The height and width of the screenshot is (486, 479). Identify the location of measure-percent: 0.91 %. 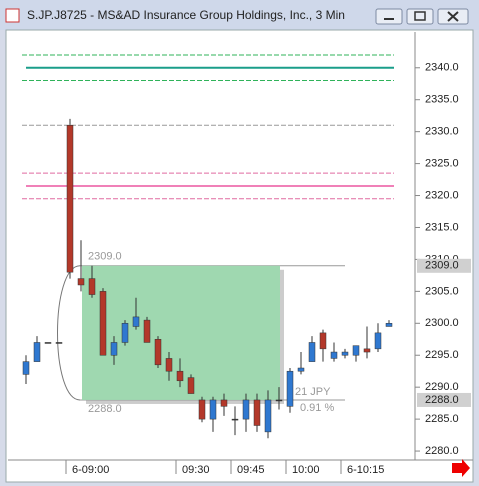
(317, 408).